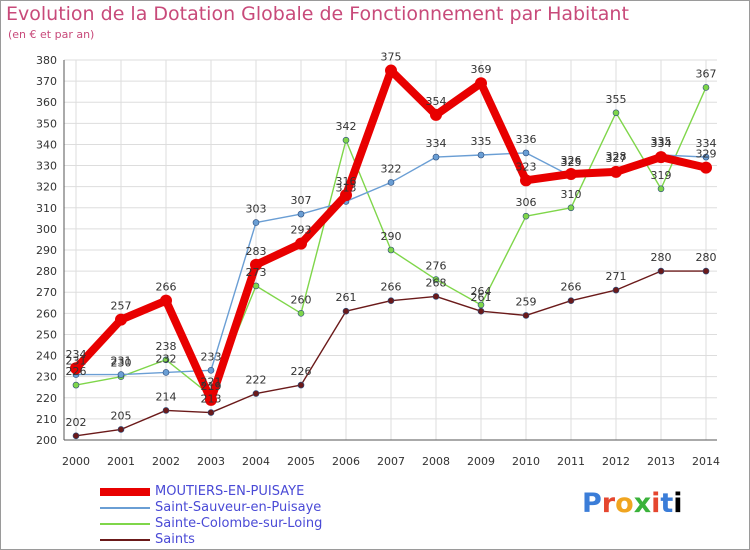 This screenshot has width=750, height=550. I want to click on x-tick-label: 2004, so click(256, 461).